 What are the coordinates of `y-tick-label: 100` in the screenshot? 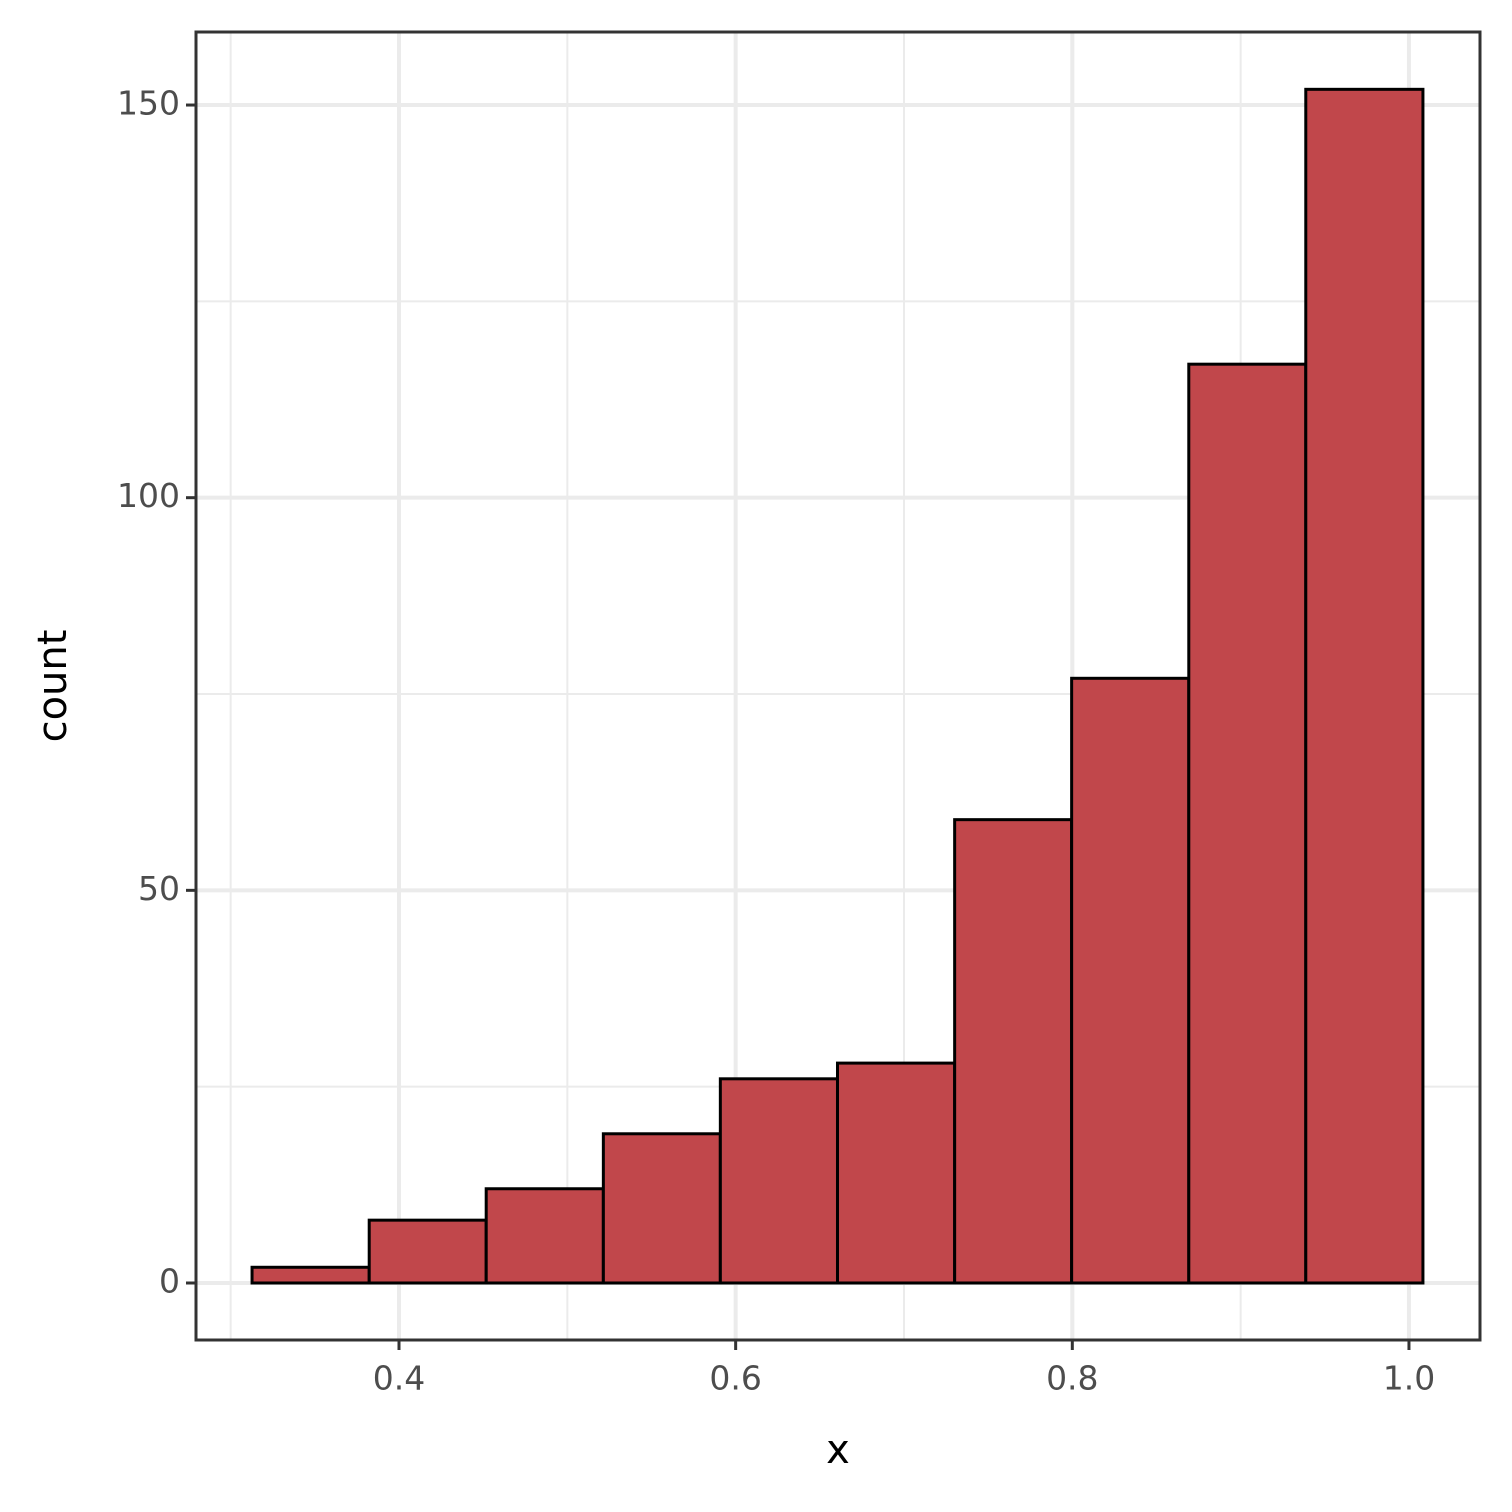 It's located at (148, 495).